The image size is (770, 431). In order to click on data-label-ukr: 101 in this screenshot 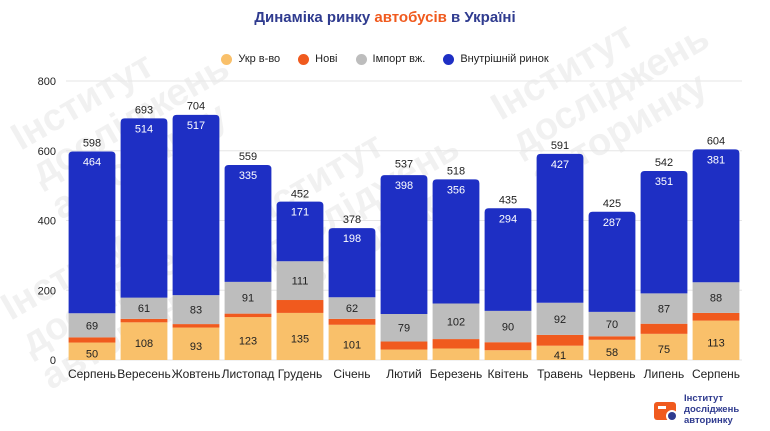, I will do `click(352, 345)`.